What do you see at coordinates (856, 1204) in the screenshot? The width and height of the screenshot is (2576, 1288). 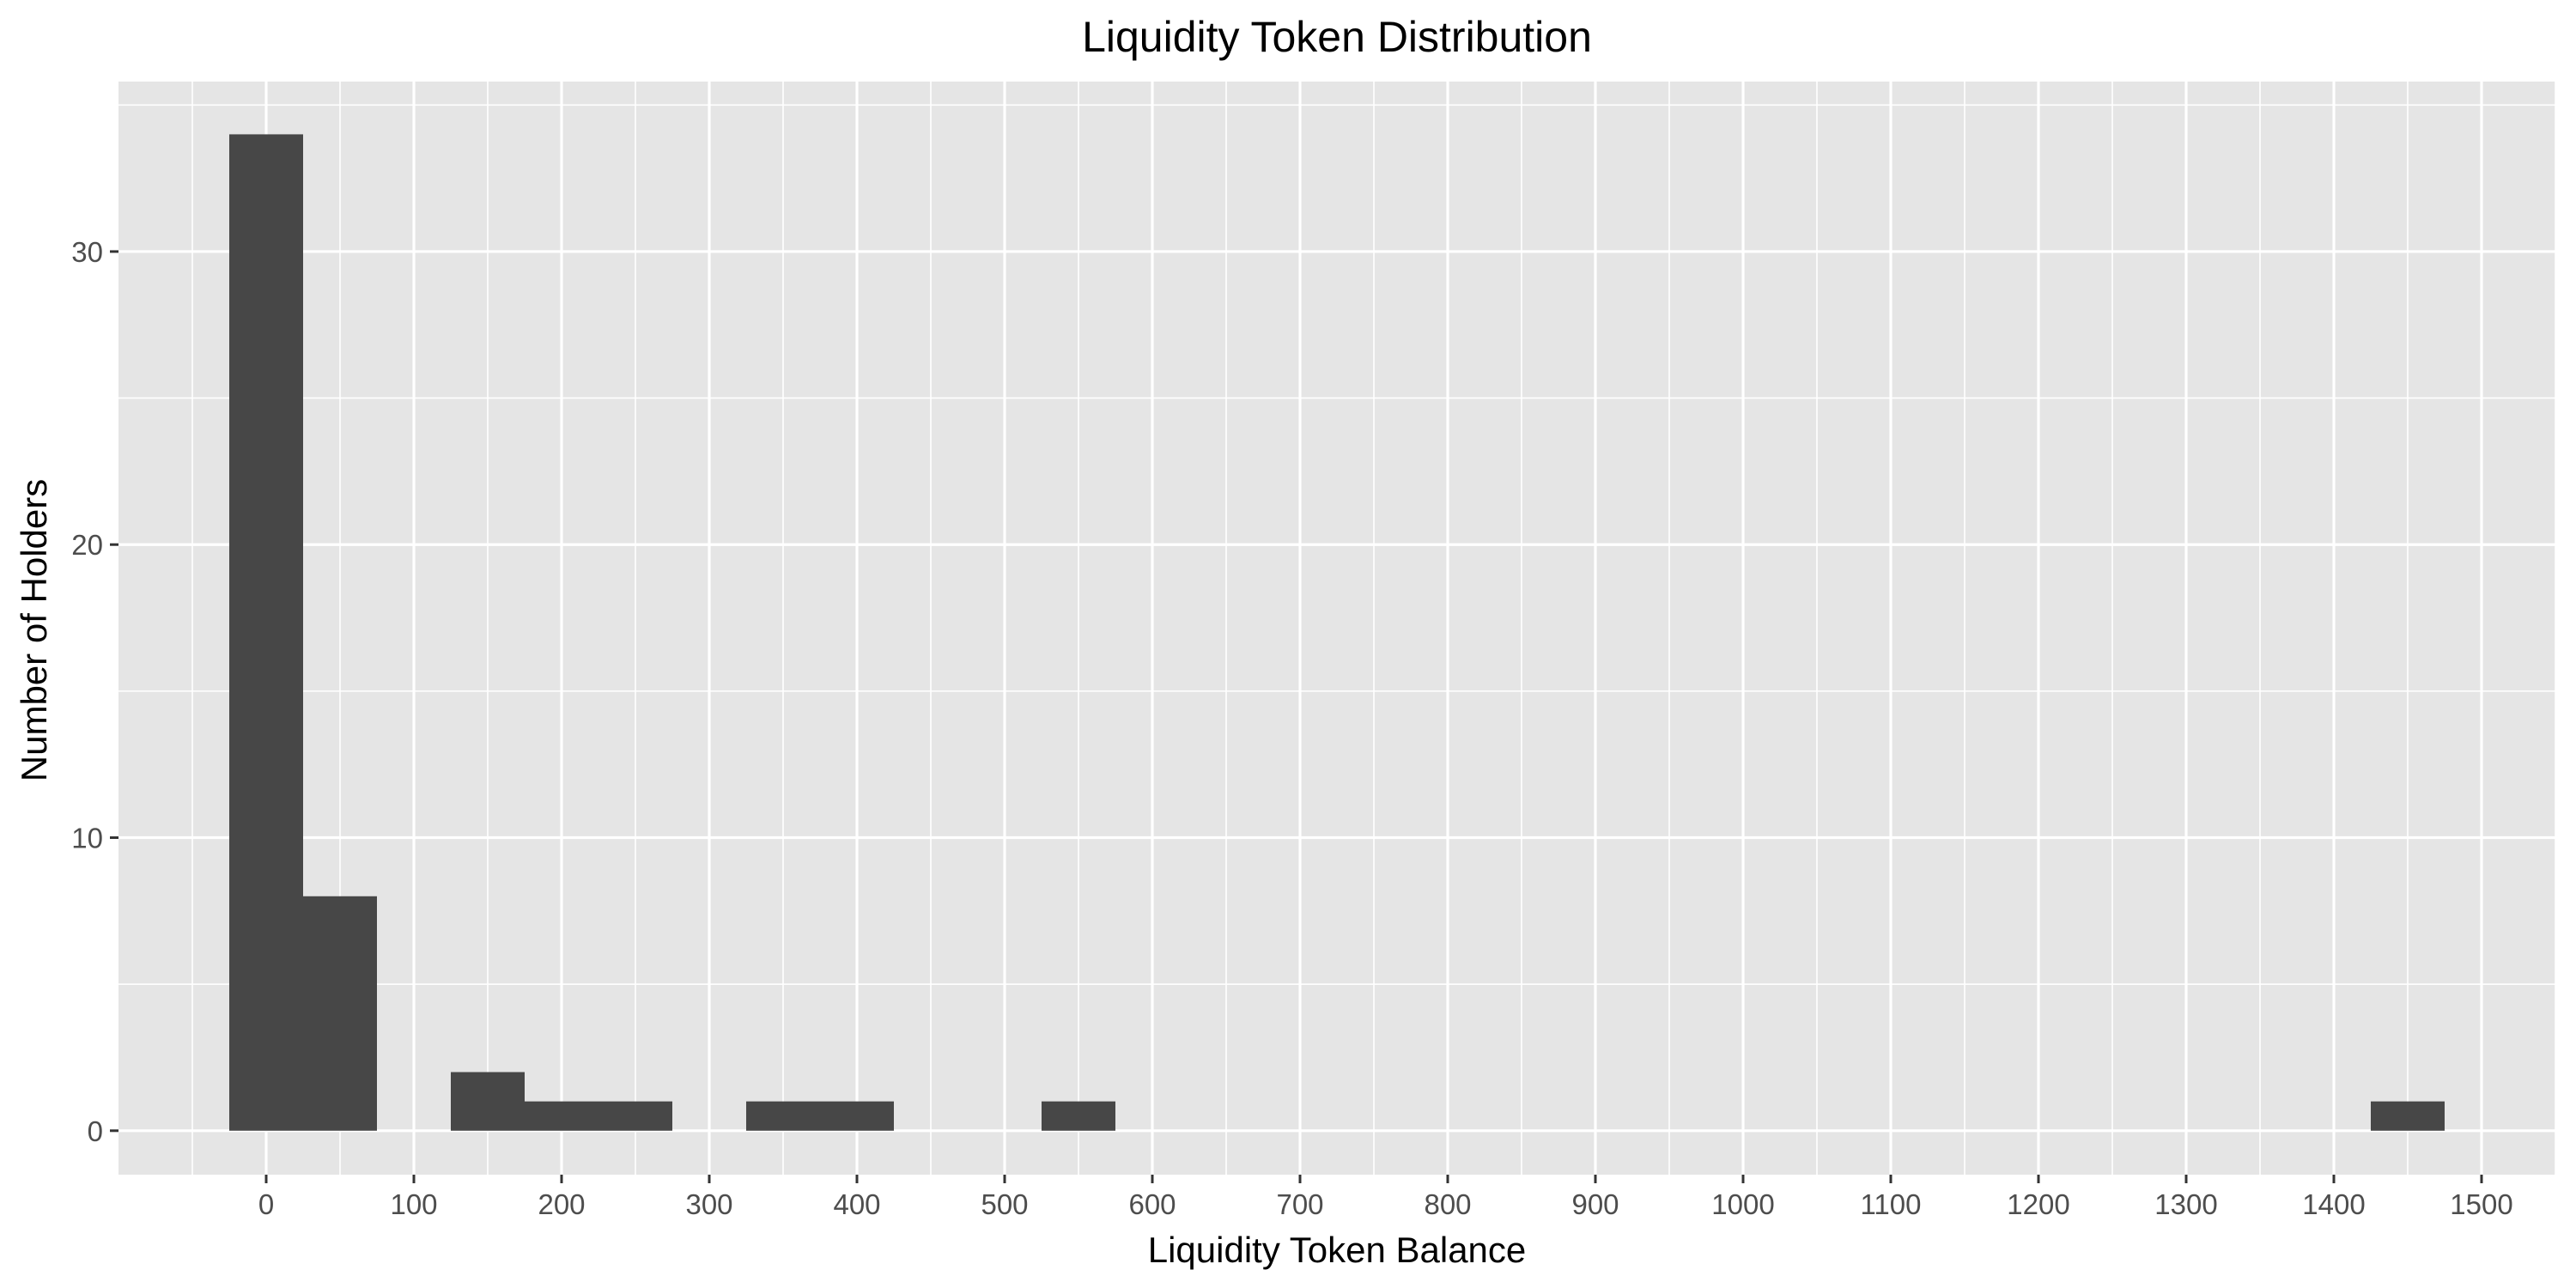 I see `x-tick-label: 400` at bounding box center [856, 1204].